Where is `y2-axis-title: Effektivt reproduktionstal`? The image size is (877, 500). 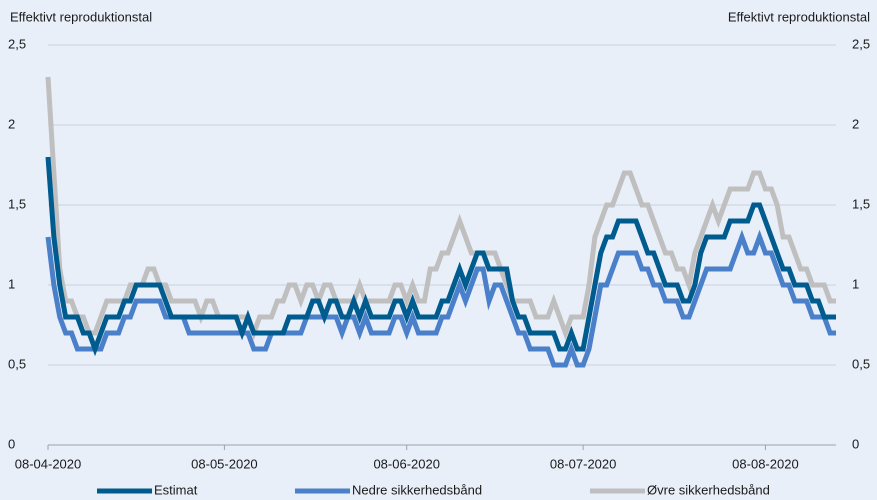
y2-axis-title: Effektivt reproduktionstal is located at coordinates (799, 16).